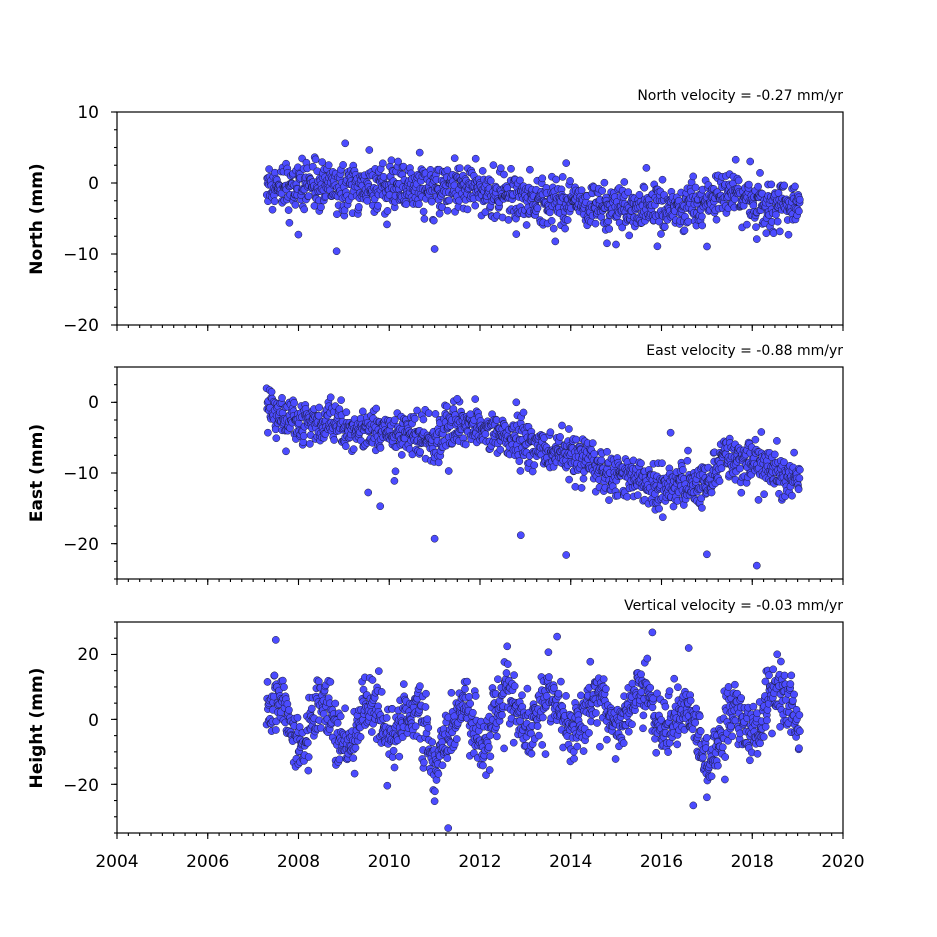 The height and width of the screenshot is (937, 937). What do you see at coordinates (479, 862) in the screenshot?
I see `xtick-label: 2012` at bounding box center [479, 862].